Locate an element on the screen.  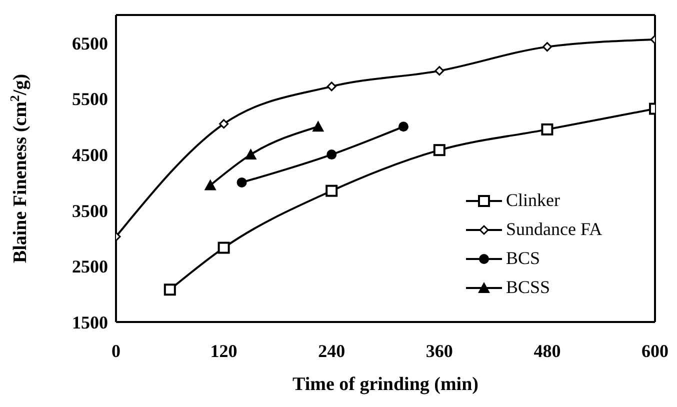
legend-label: BCSS is located at coordinates (528, 287).